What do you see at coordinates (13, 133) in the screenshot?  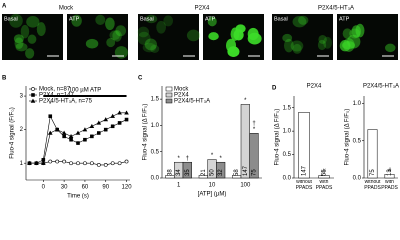 I see `y-axis-label: Fluo-4 signal (F/F₀)` at bounding box center [13, 133].